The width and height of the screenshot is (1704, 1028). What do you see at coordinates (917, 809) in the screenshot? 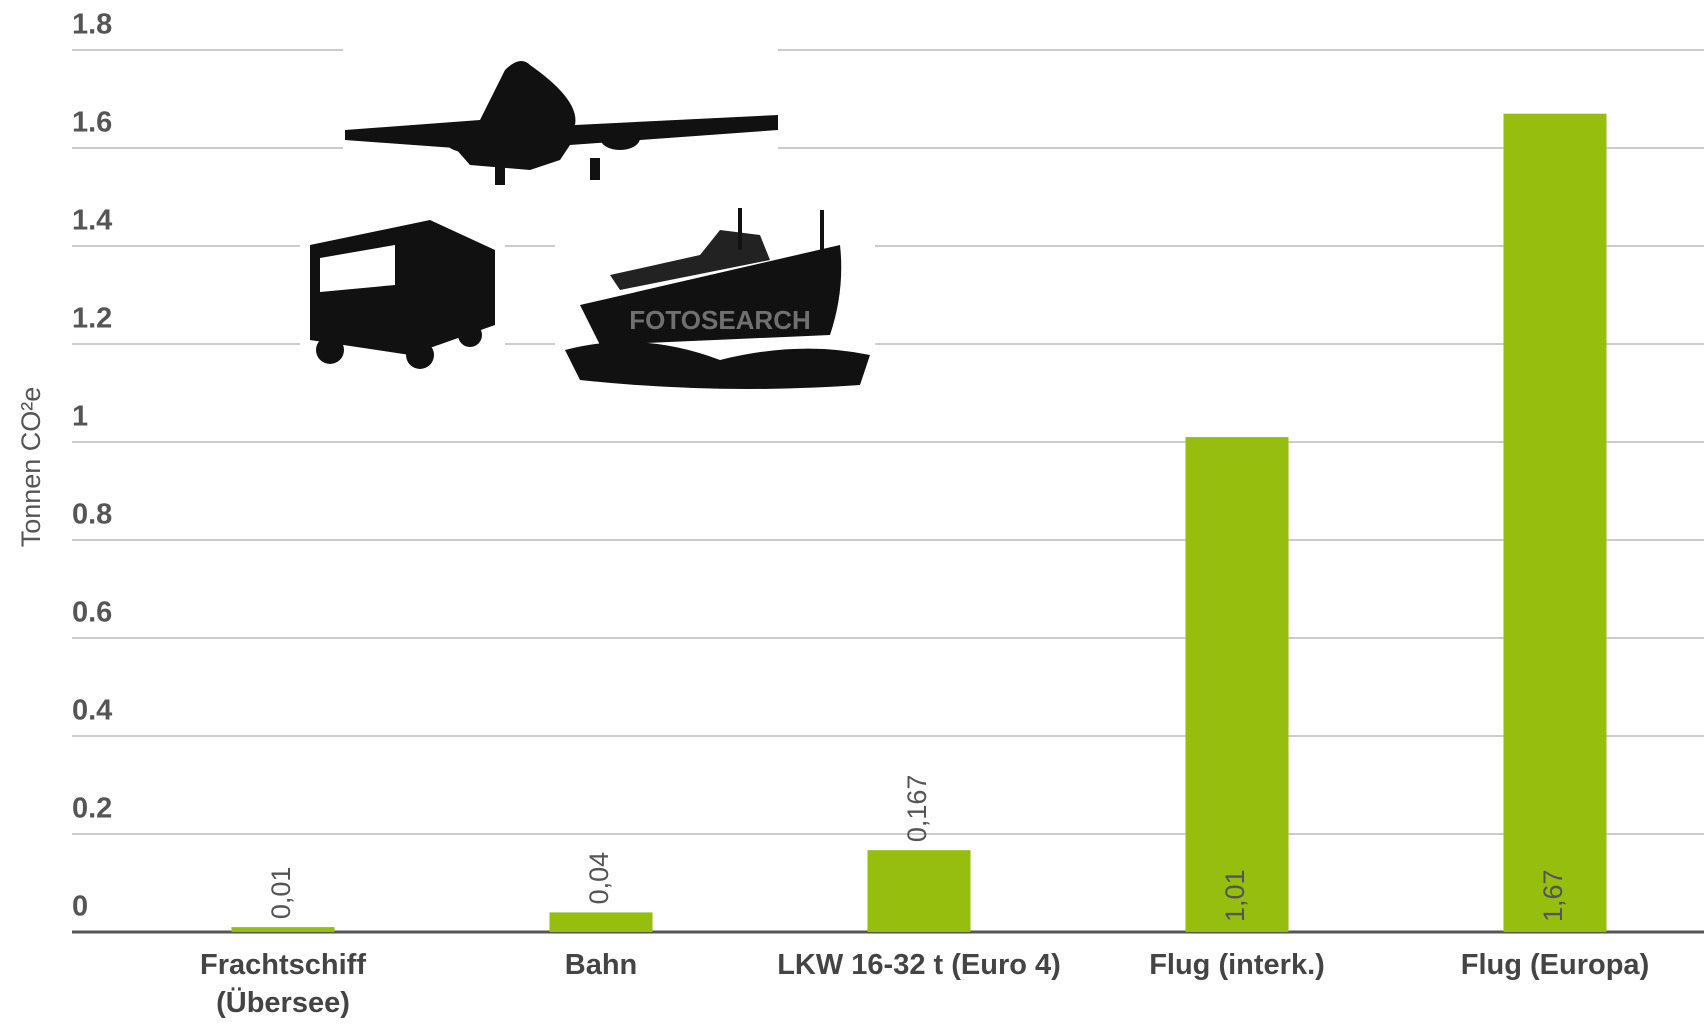
I see `value-label: 0,167` at bounding box center [917, 809].